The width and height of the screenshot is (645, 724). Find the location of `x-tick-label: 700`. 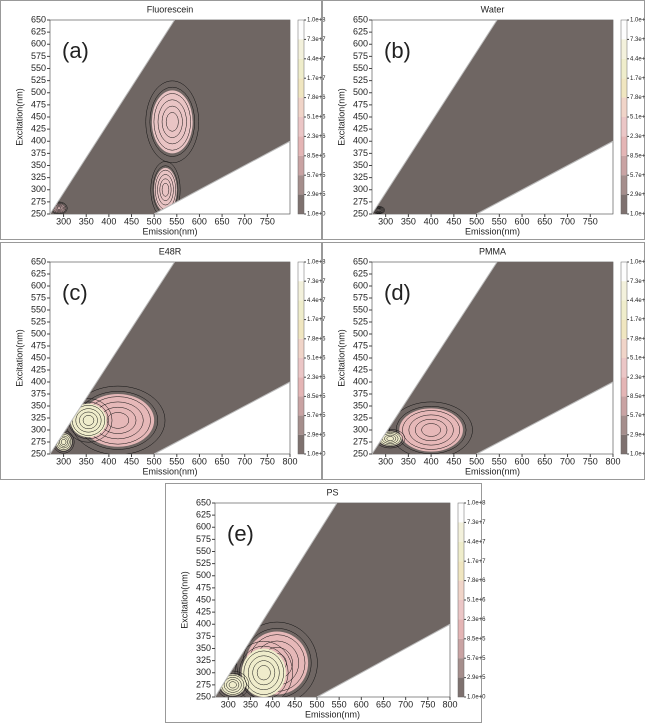

x-tick-label: 700 is located at coordinates (567, 221).